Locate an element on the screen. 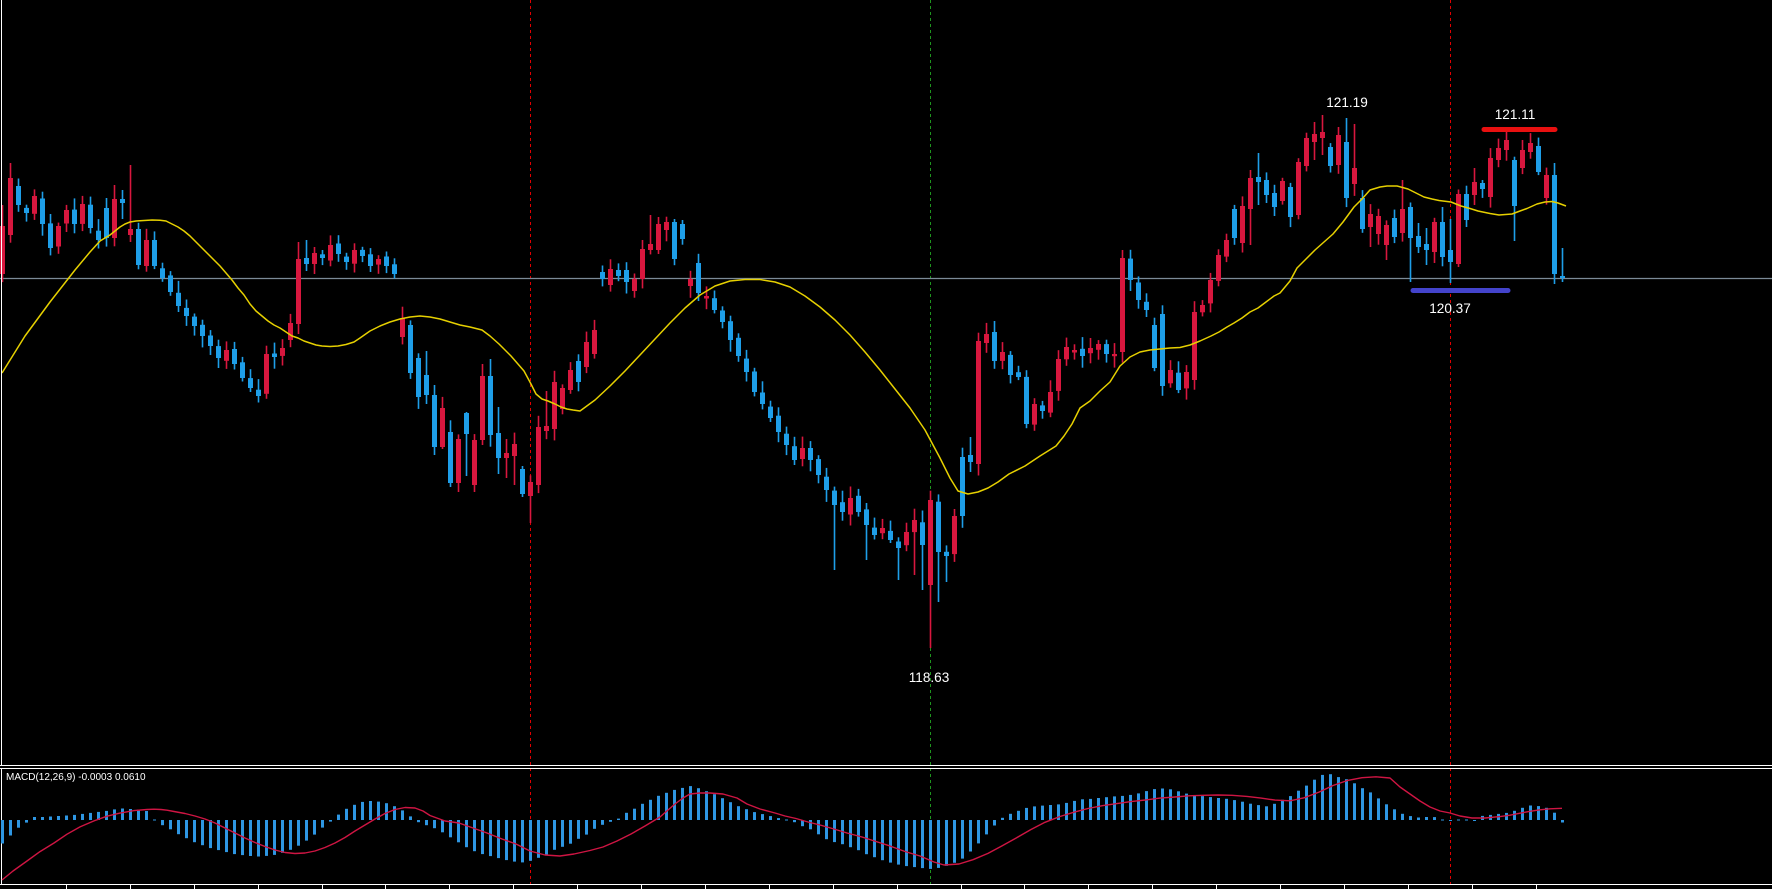 The height and width of the screenshot is (889, 1772). svg-text: 121.11 is located at coordinates (1515, 114).